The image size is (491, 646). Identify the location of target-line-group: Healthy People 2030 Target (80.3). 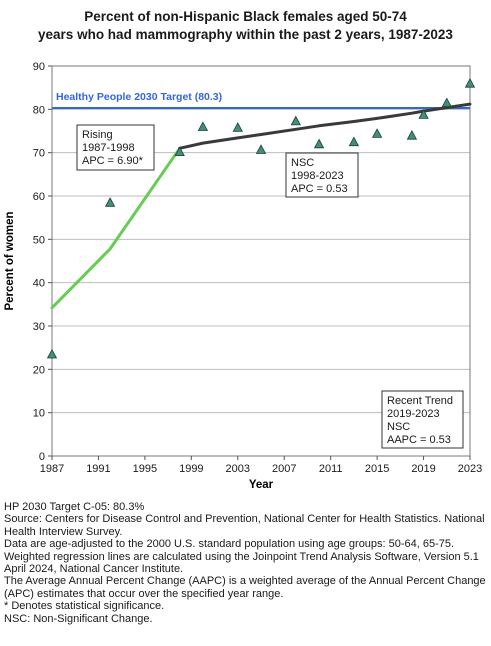
(261, 100).